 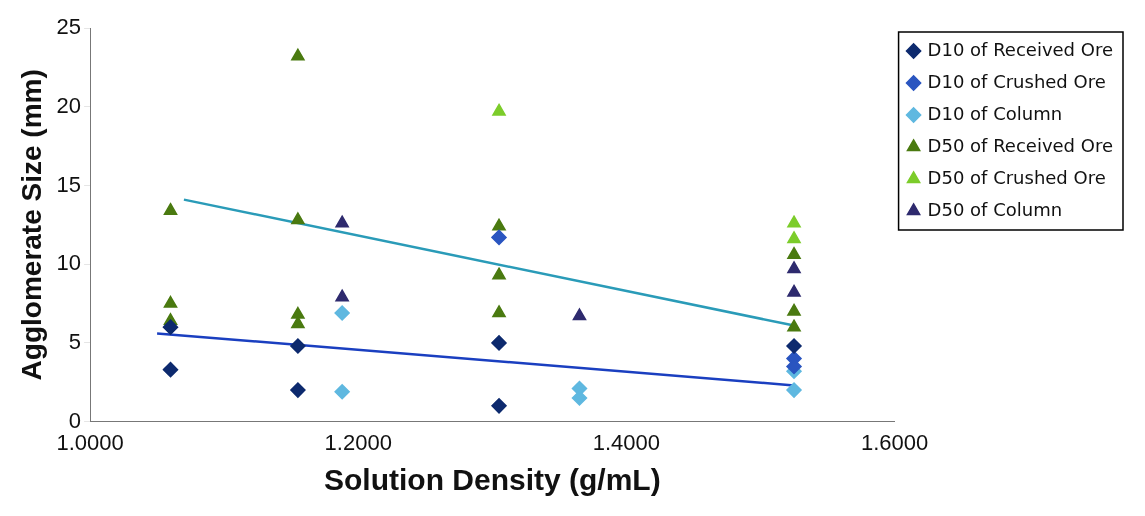 I want to click on legend-label: D10 of Column, so click(x=995, y=113).